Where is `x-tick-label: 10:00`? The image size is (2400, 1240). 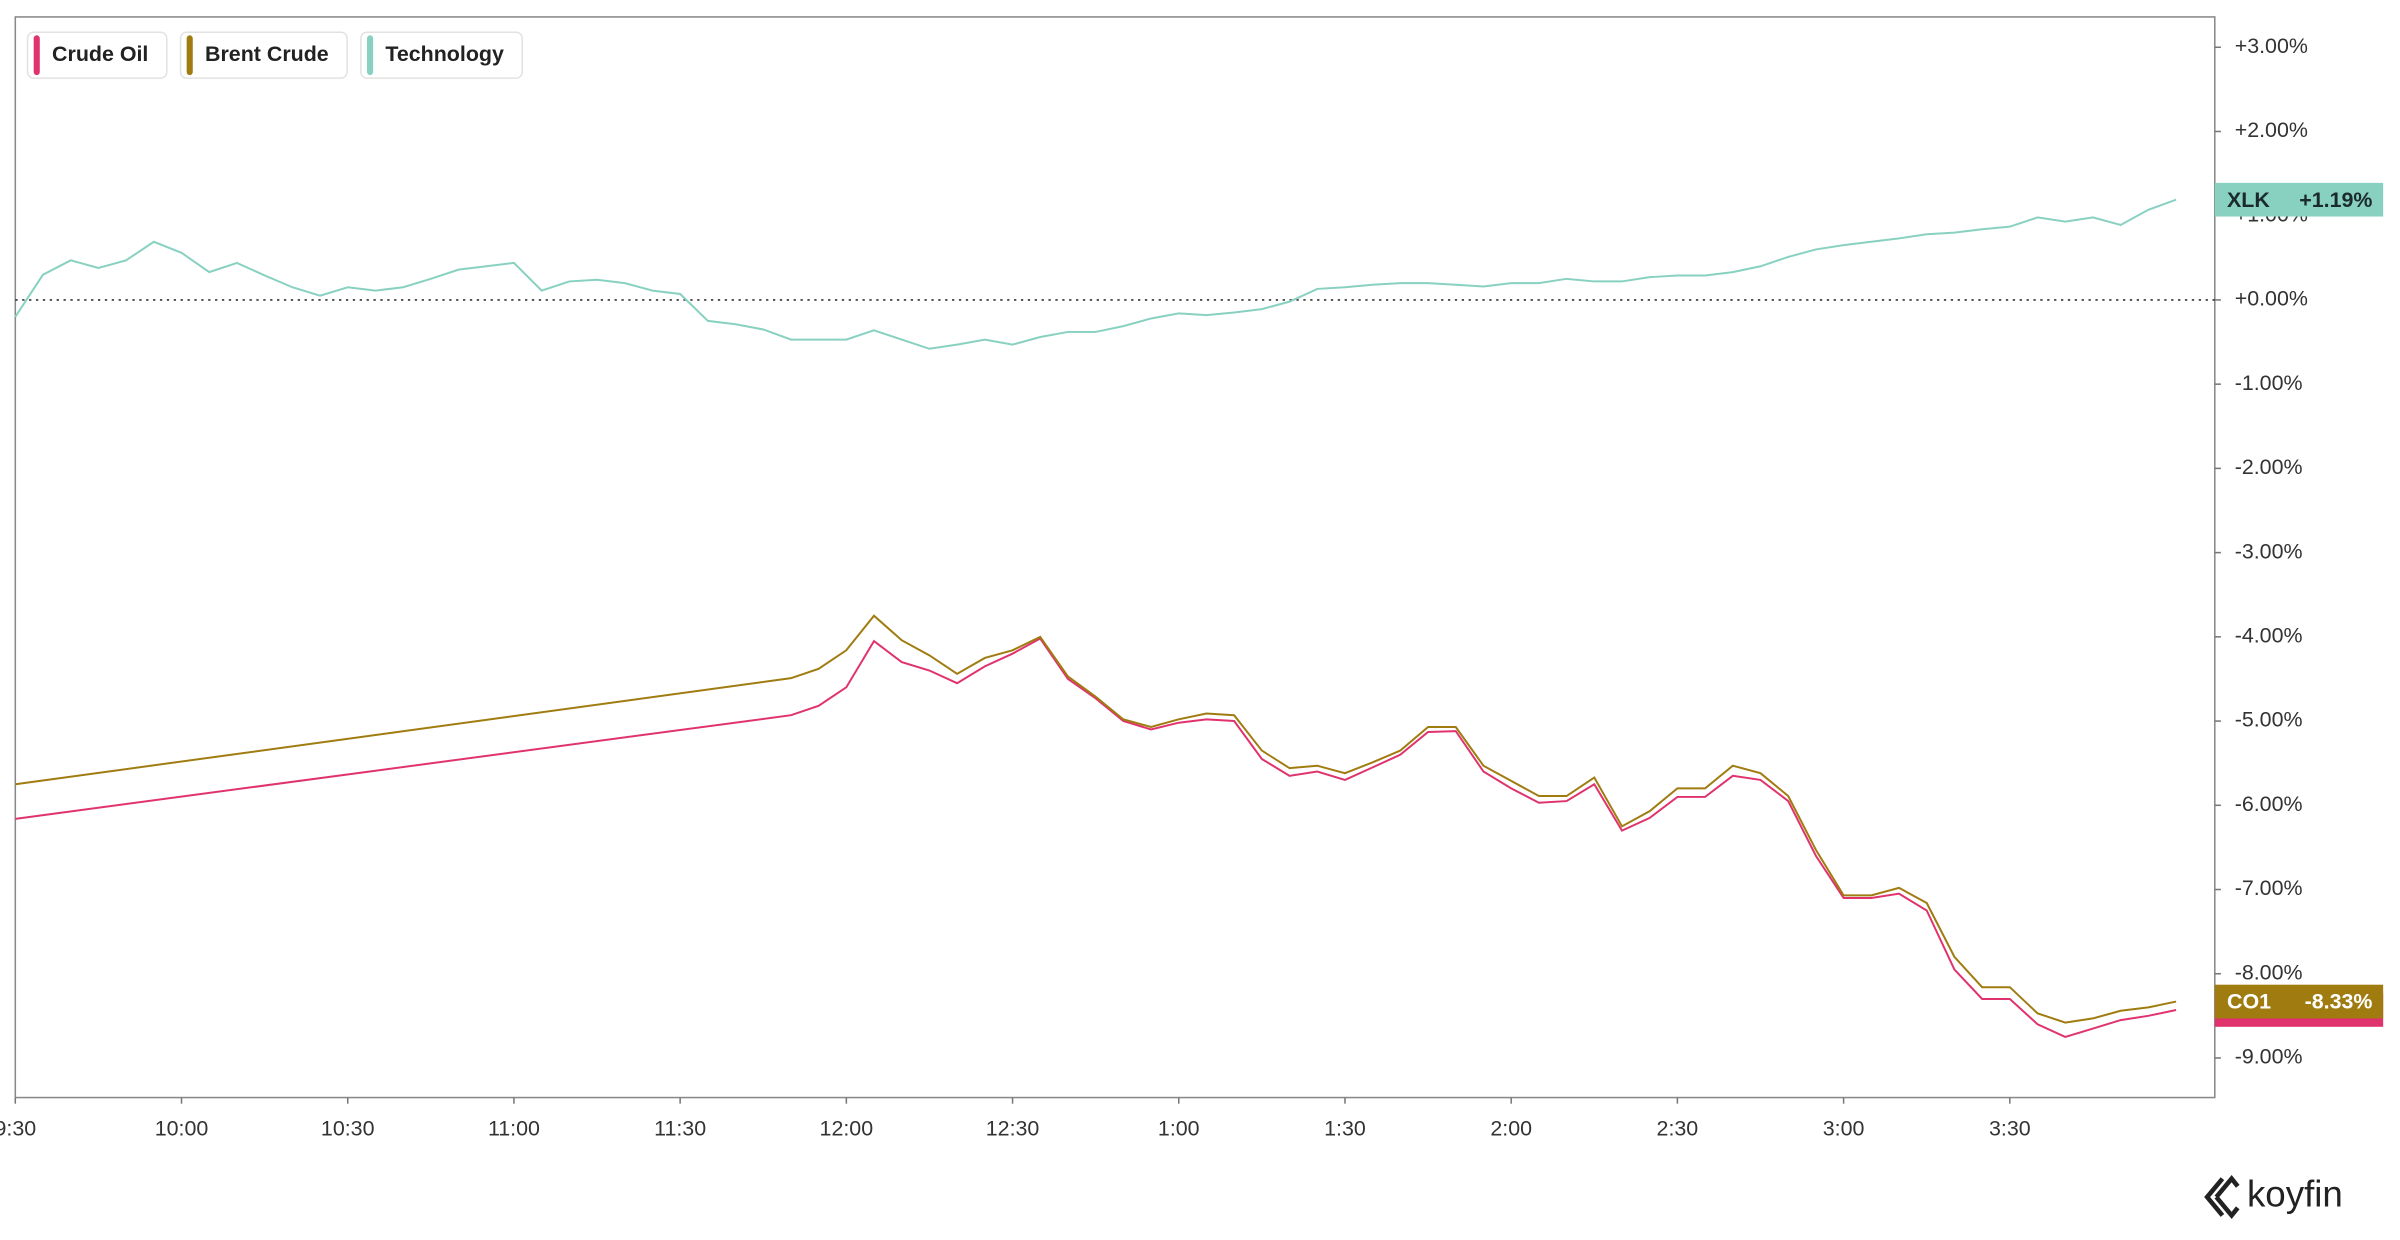 x-tick-label: 10:00 is located at coordinates (182, 1128).